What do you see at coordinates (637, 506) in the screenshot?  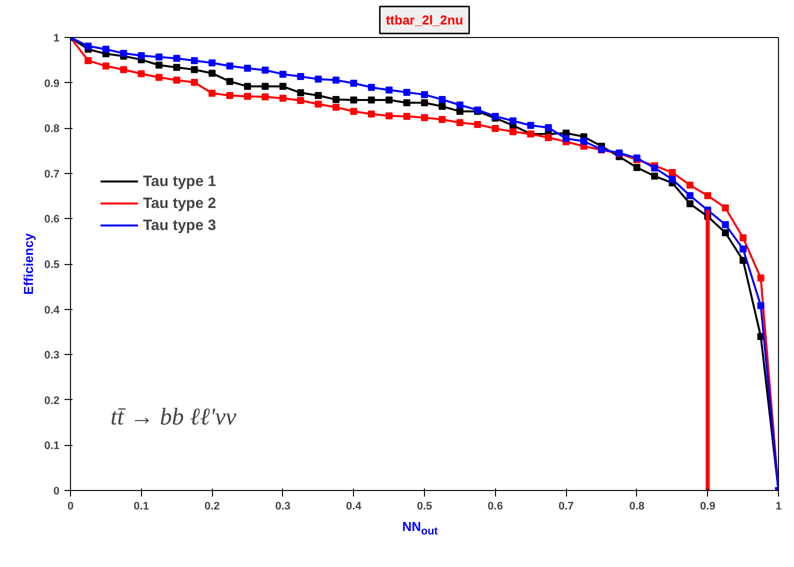 I see `x-tick-label: 0.8` at bounding box center [637, 506].